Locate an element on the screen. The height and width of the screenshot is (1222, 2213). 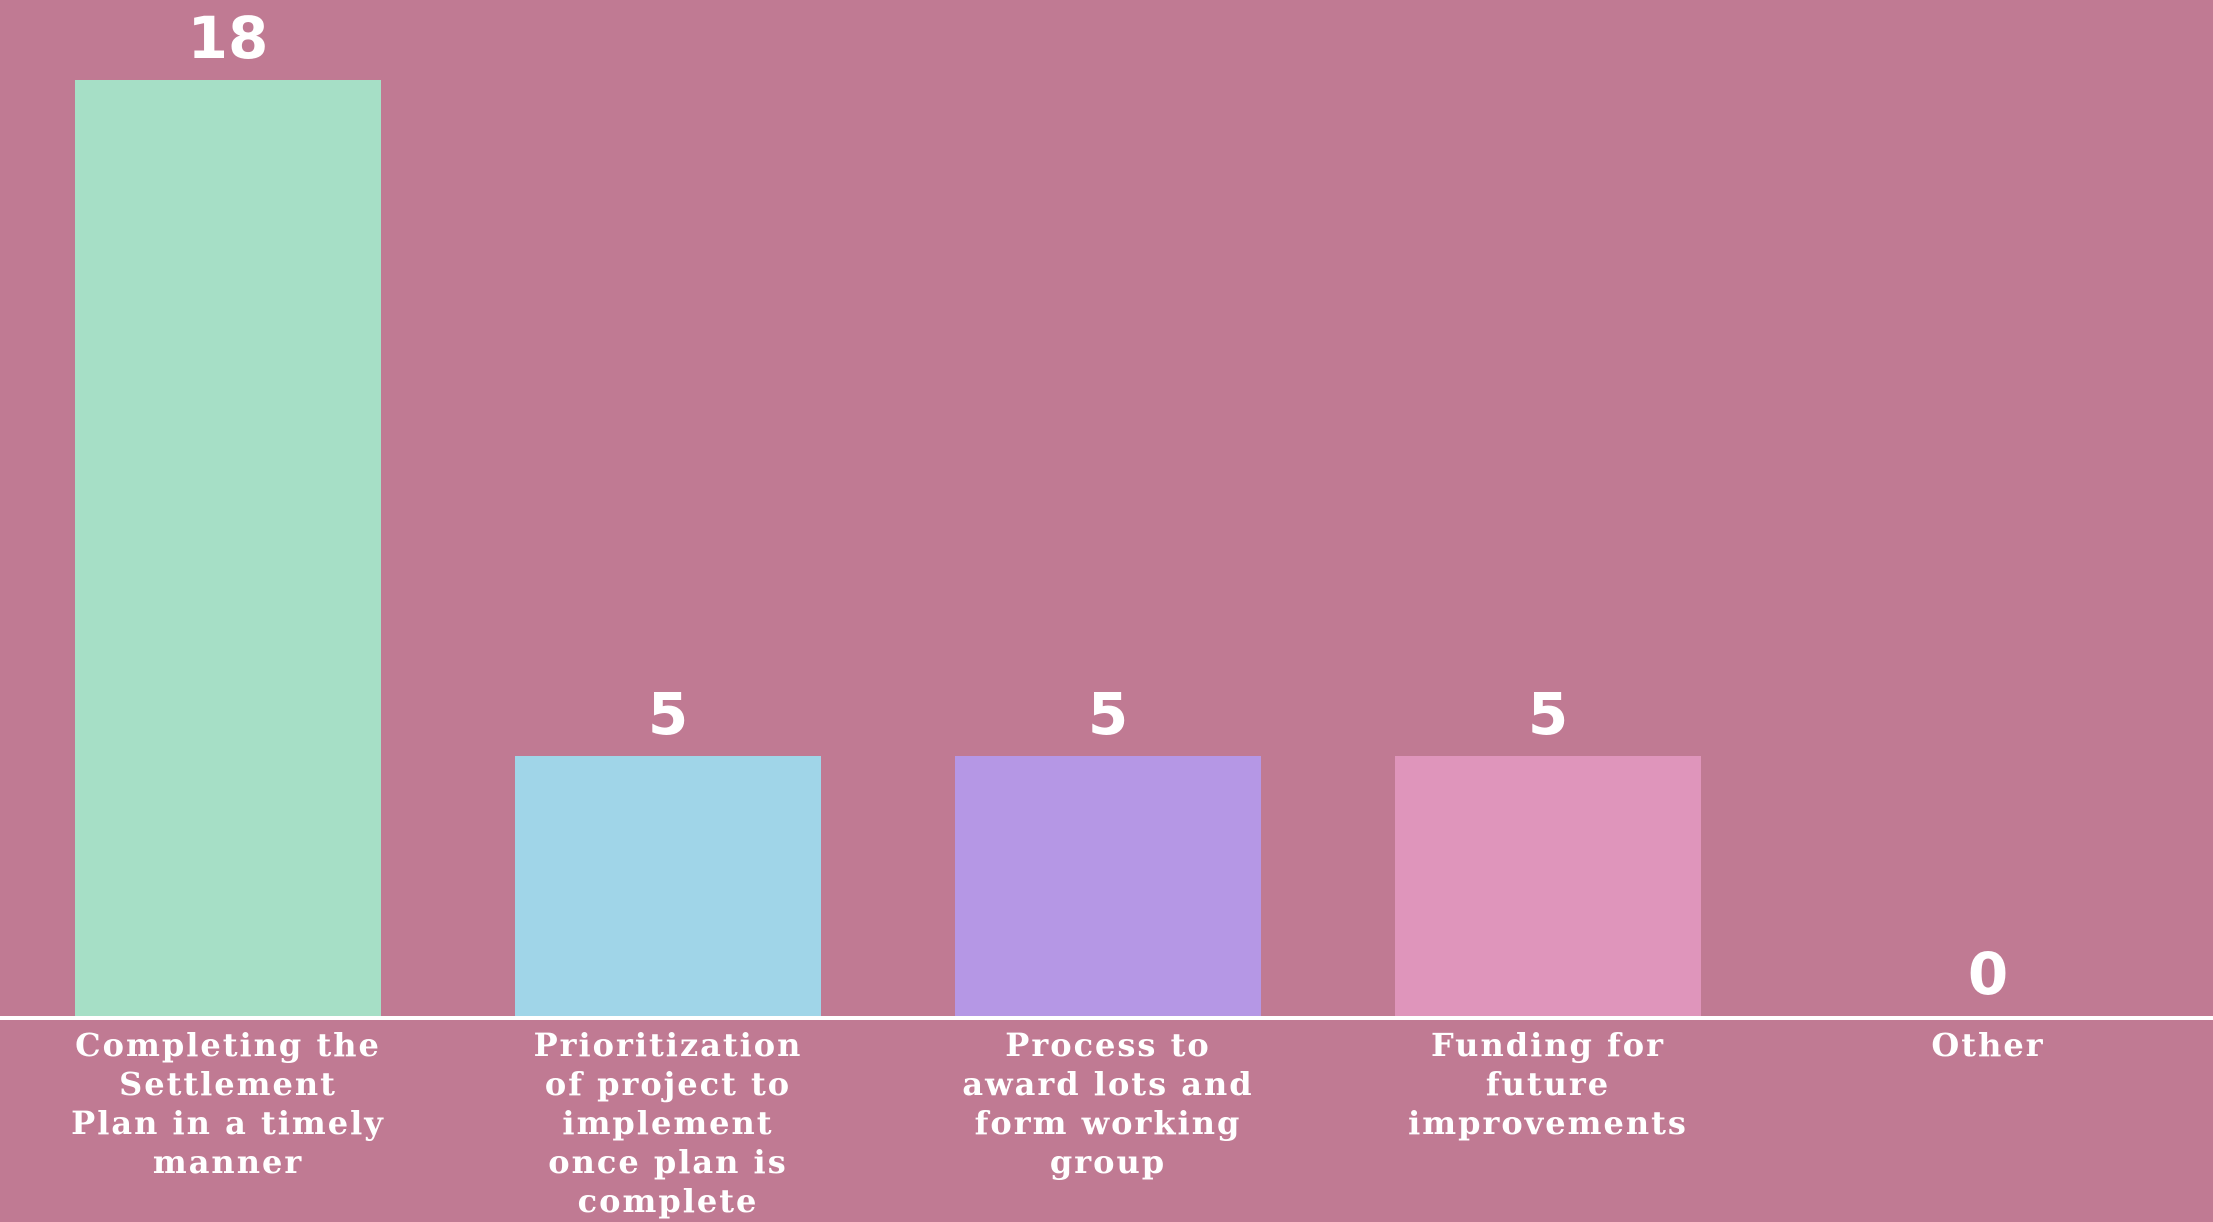
value-label-3: 5 is located at coordinates (1548, 714).